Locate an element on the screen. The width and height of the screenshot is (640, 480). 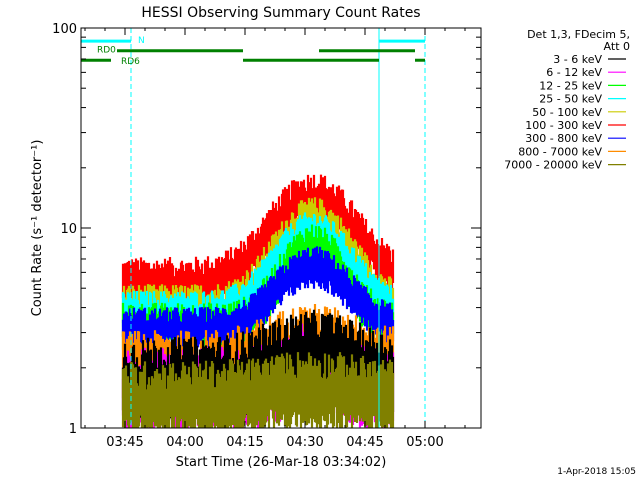
y-tick-label-0: 1 is located at coordinates (73, 429).